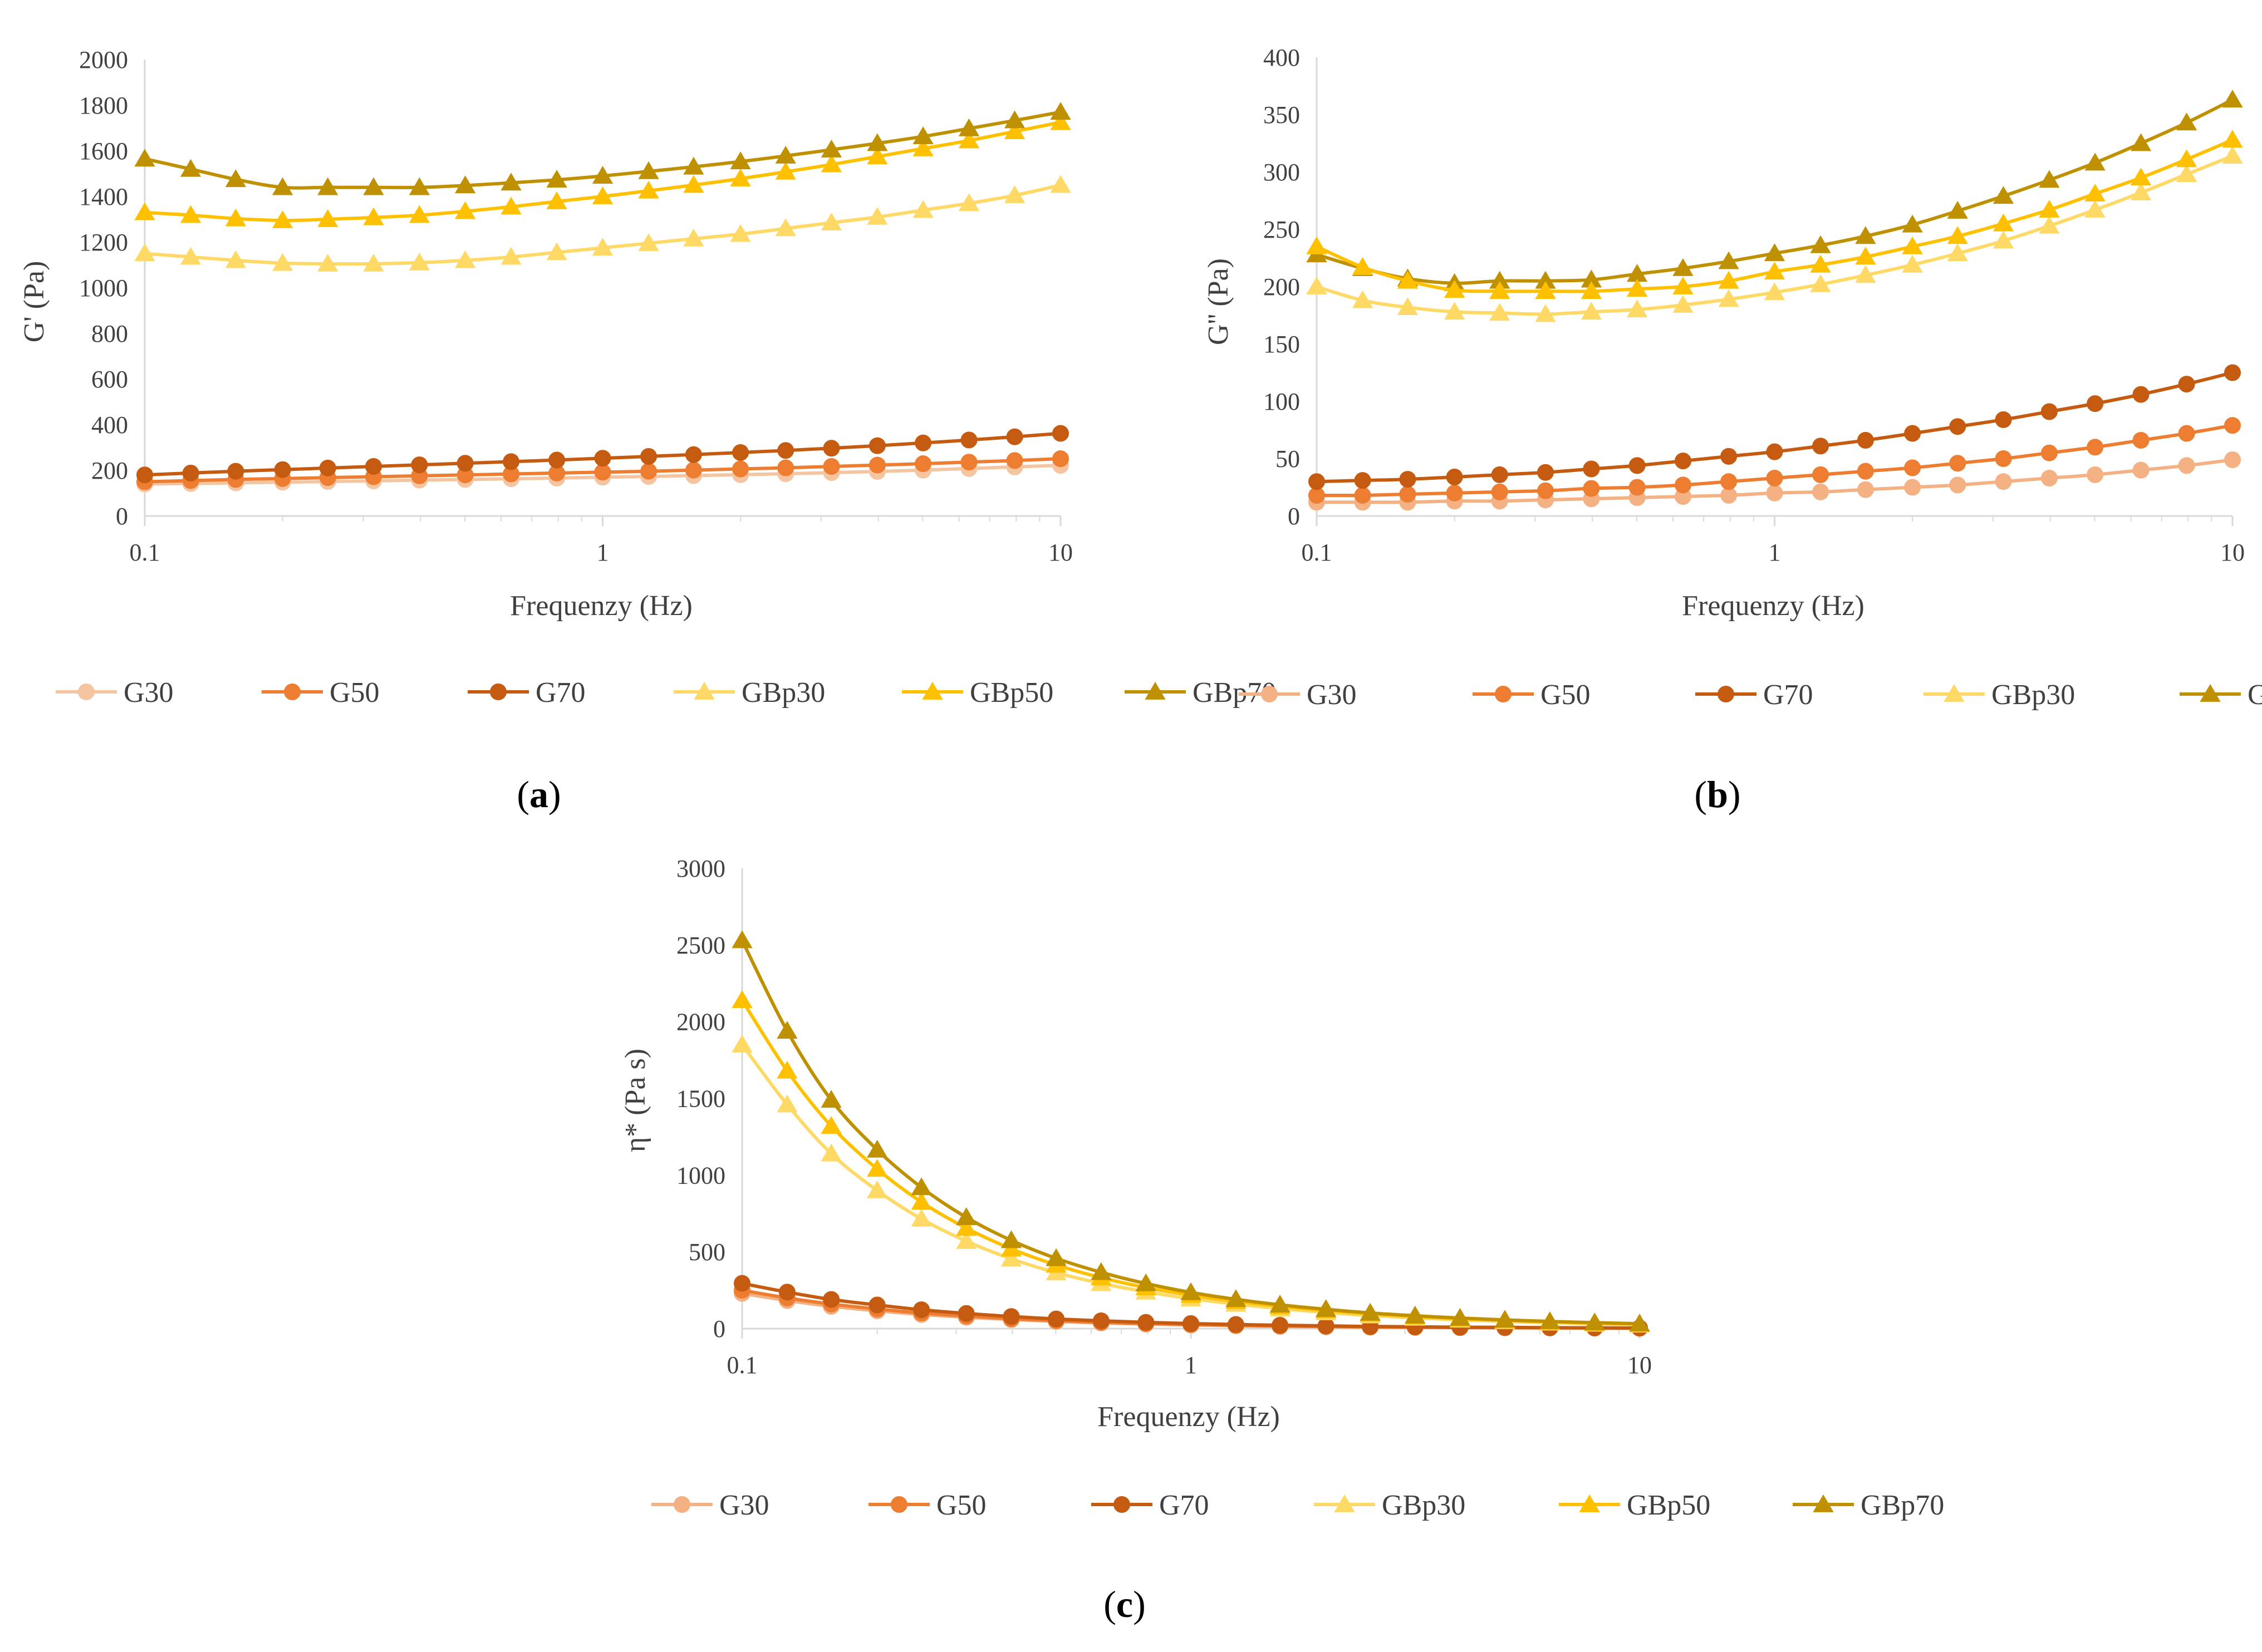 The width and height of the screenshot is (2262, 1652). What do you see at coordinates (103, 151) in the screenshot?
I see `y-tick-label-a: 1600` at bounding box center [103, 151].